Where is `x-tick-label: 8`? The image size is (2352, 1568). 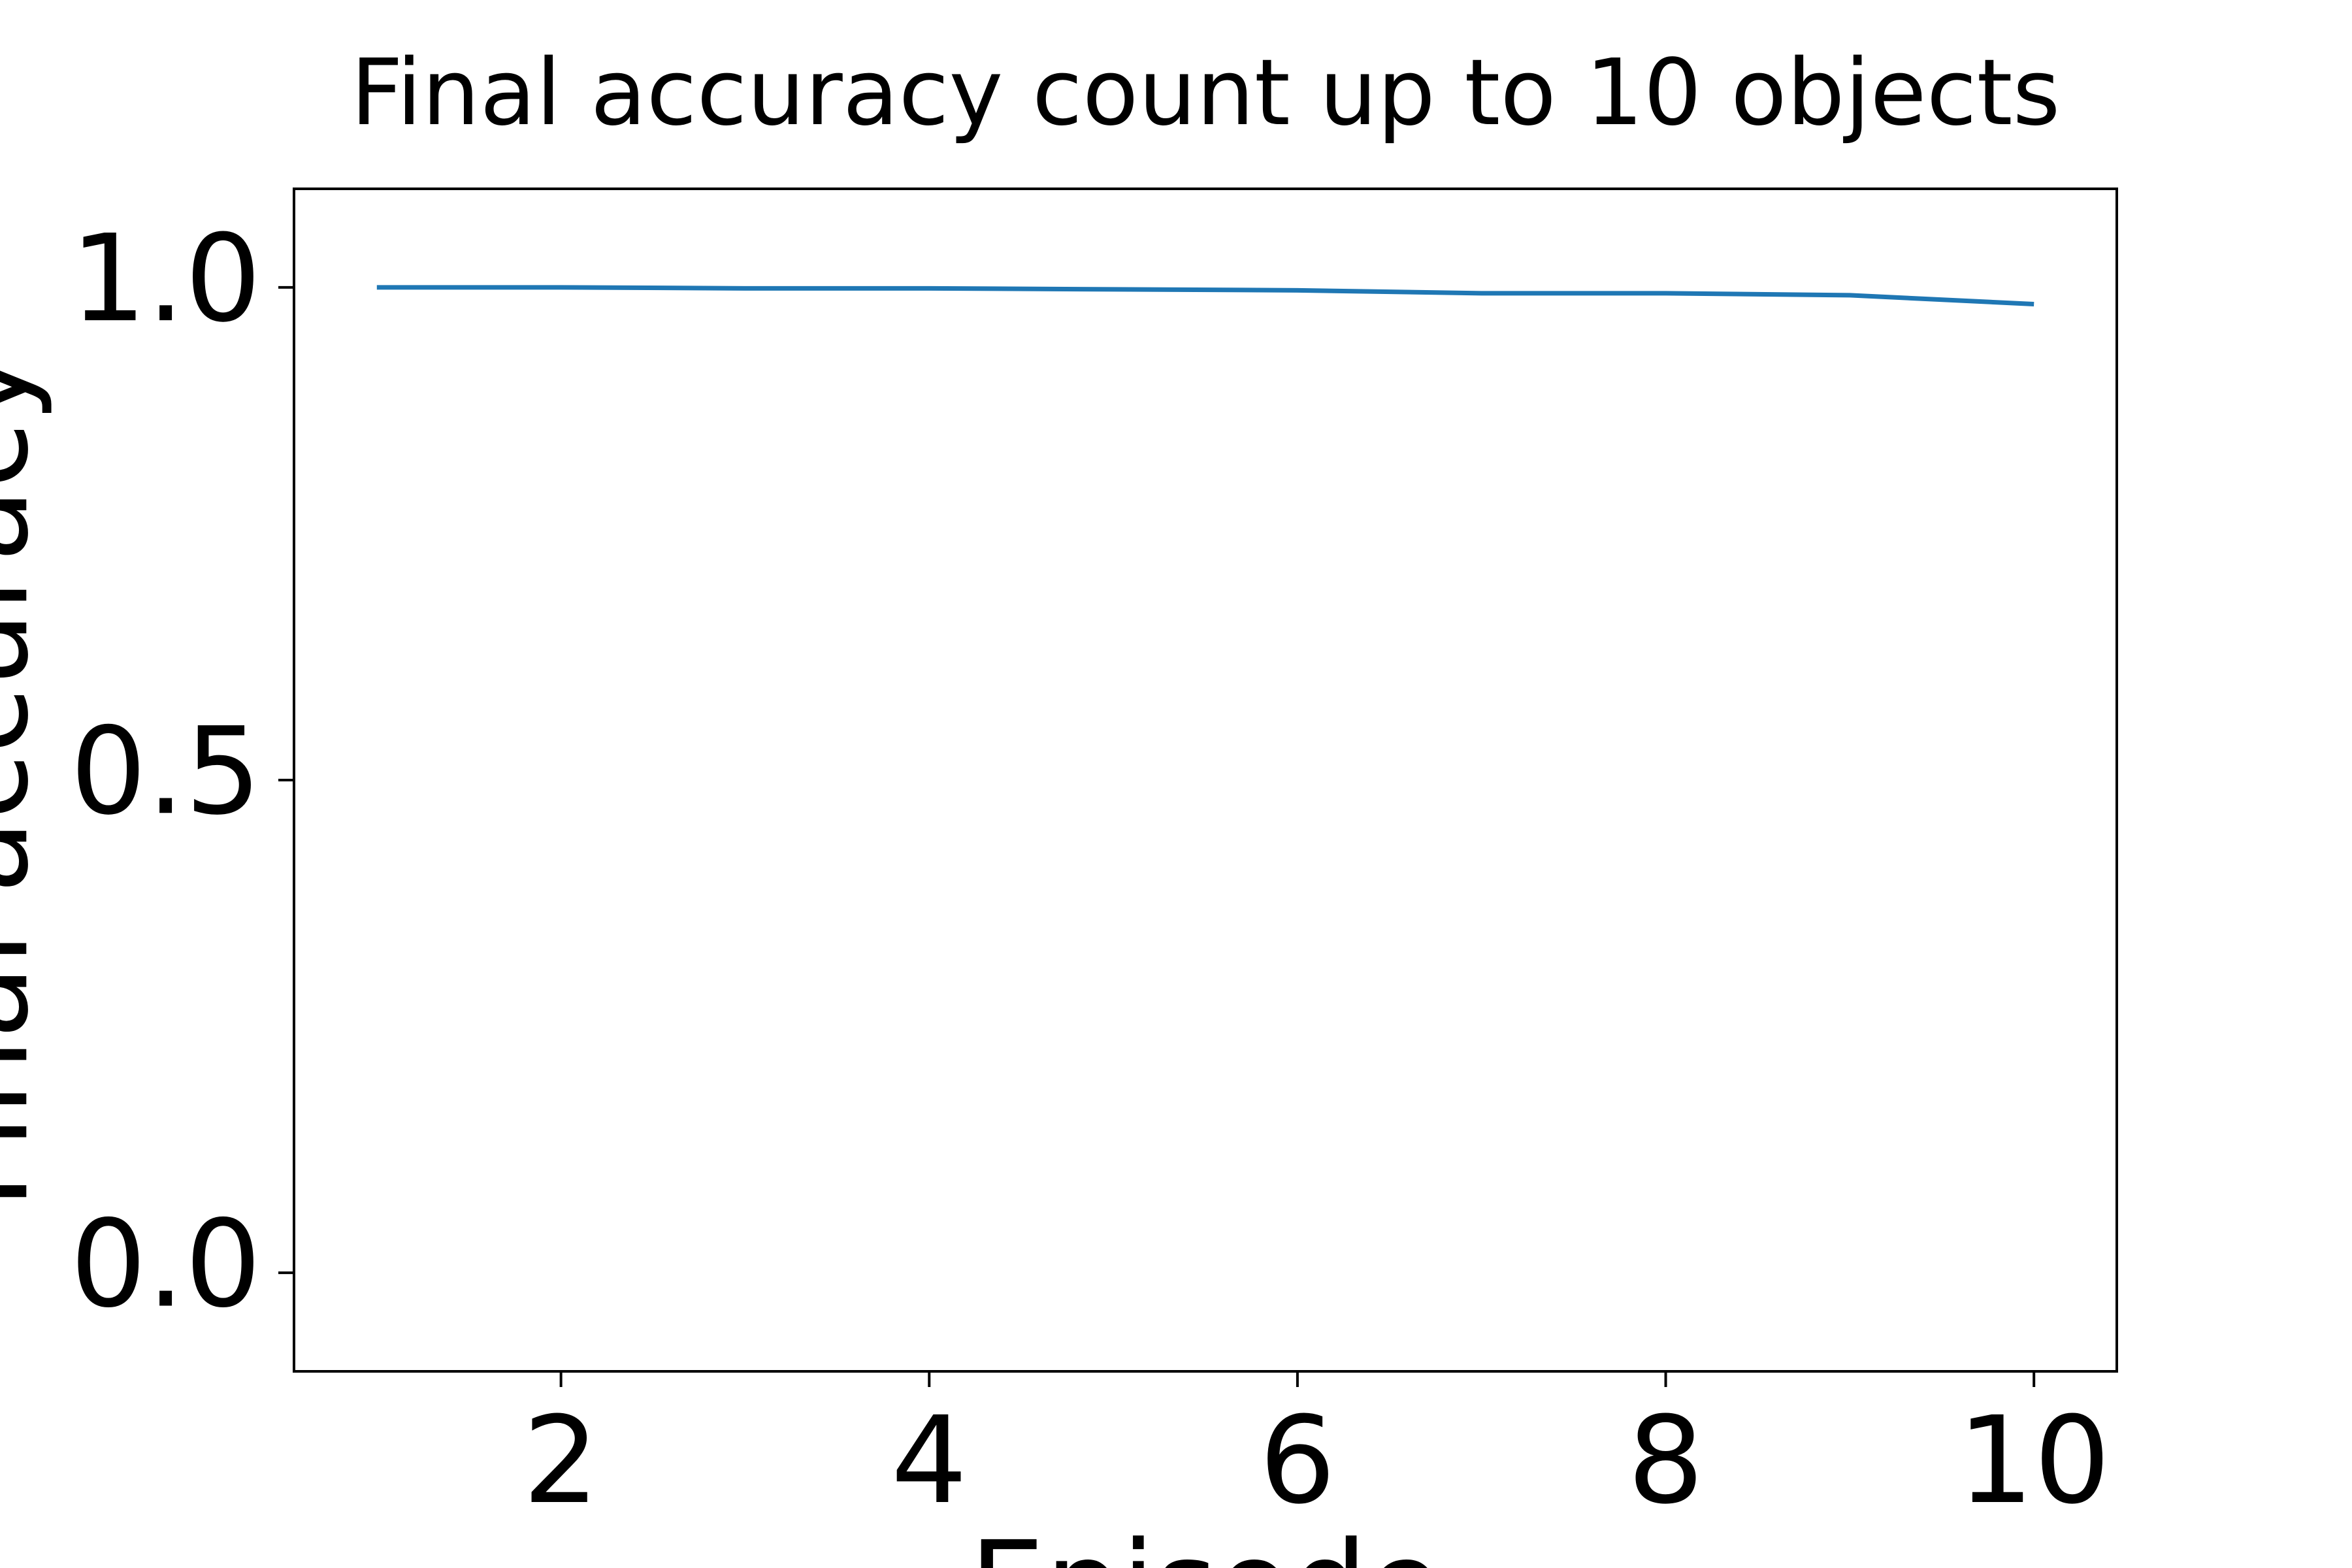
x-tick-label: 8 is located at coordinates (1665, 1461).